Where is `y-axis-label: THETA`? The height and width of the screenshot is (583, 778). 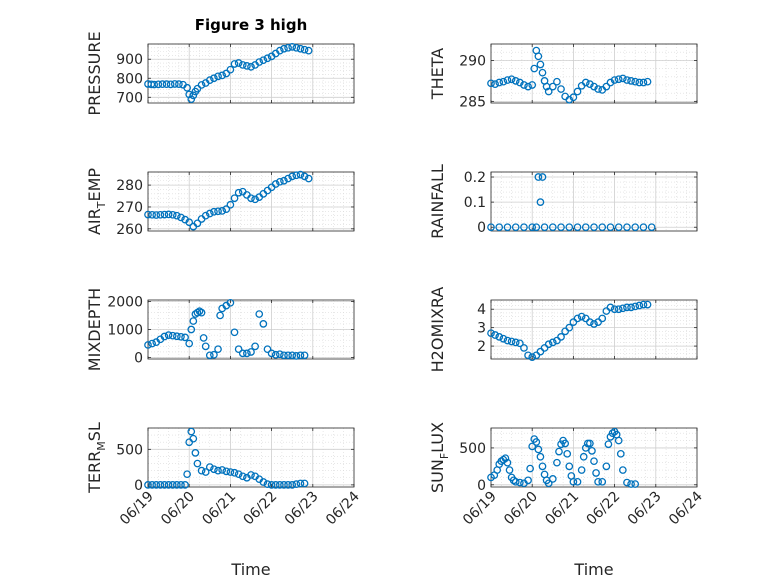
y-axis-label: THETA is located at coordinates (437, 74).